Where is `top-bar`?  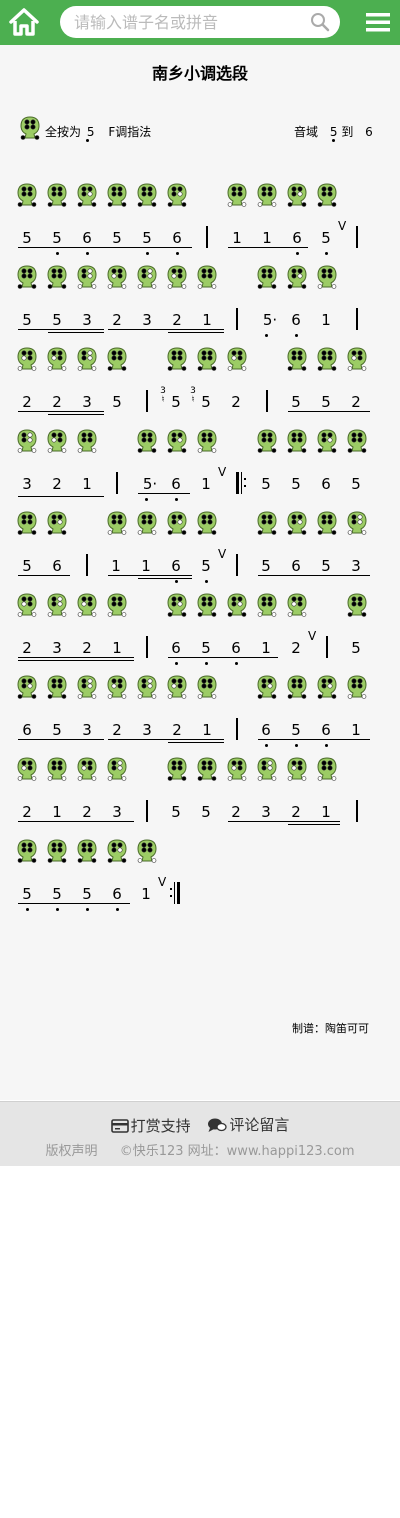
top-bar is located at coordinates (200, 22).